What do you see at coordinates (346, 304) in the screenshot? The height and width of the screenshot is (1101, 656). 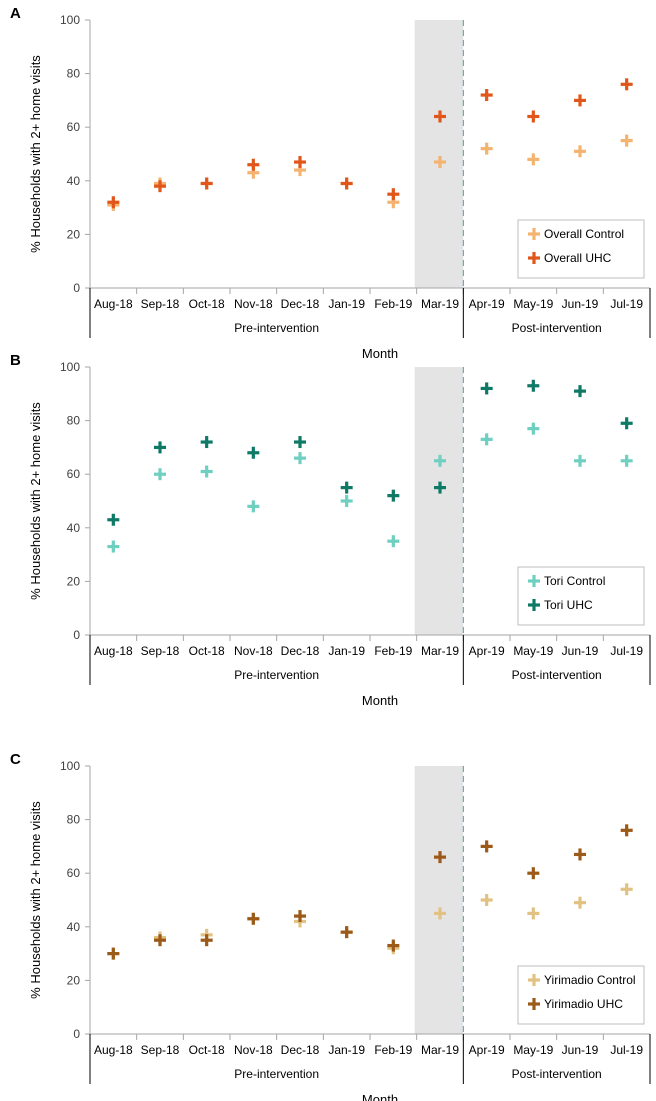 I see `x-tick-label: Jan-19` at bounding box center [346, 304].